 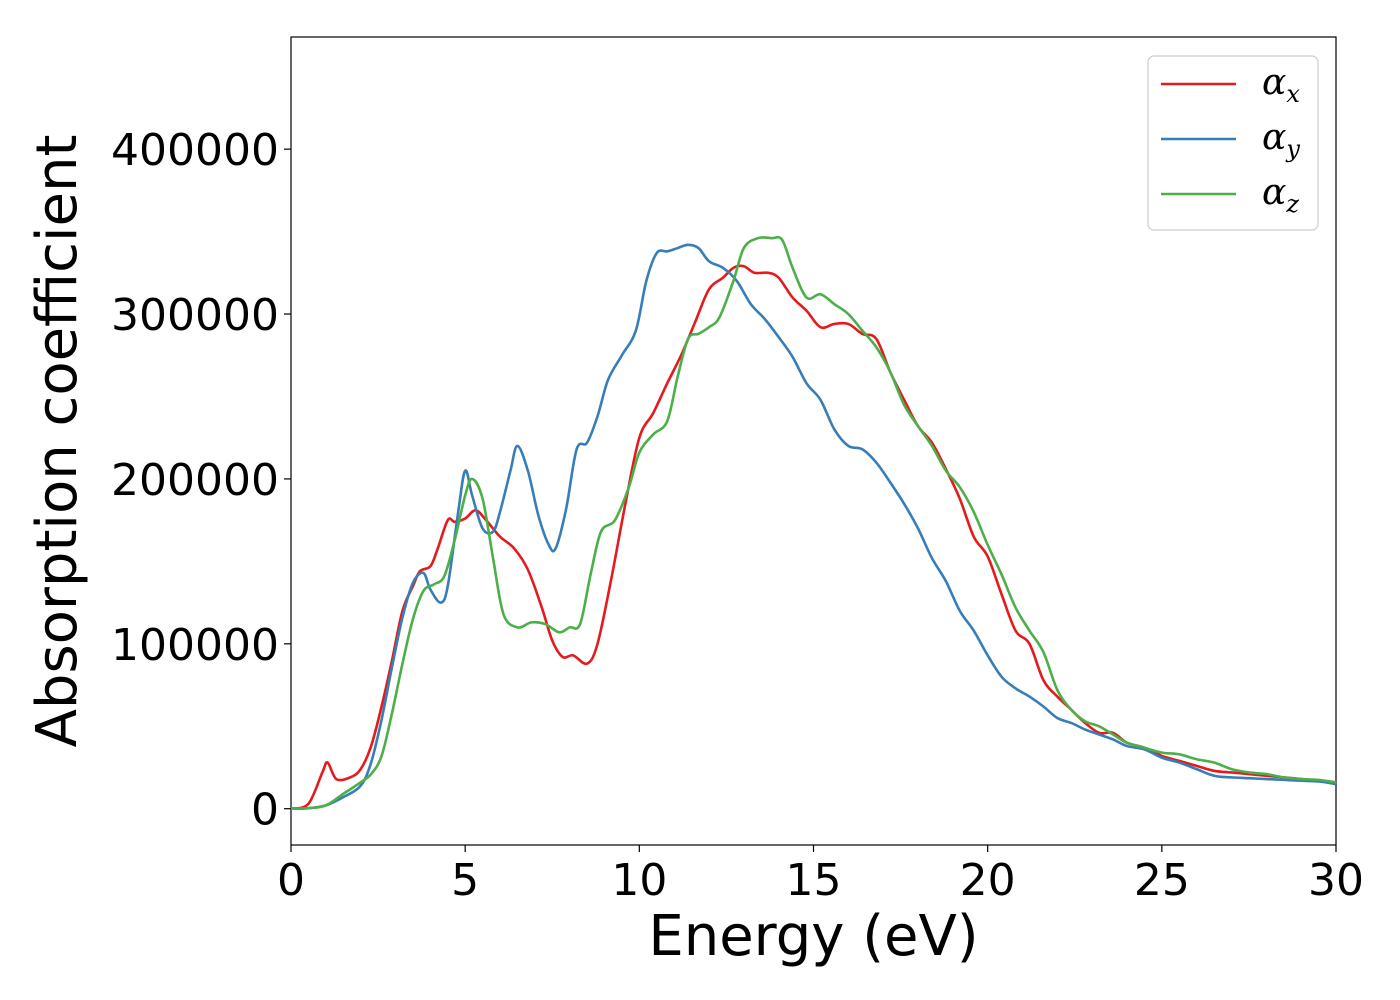 I want to click on x-tick-label: 5, so click(x=465, y=880).